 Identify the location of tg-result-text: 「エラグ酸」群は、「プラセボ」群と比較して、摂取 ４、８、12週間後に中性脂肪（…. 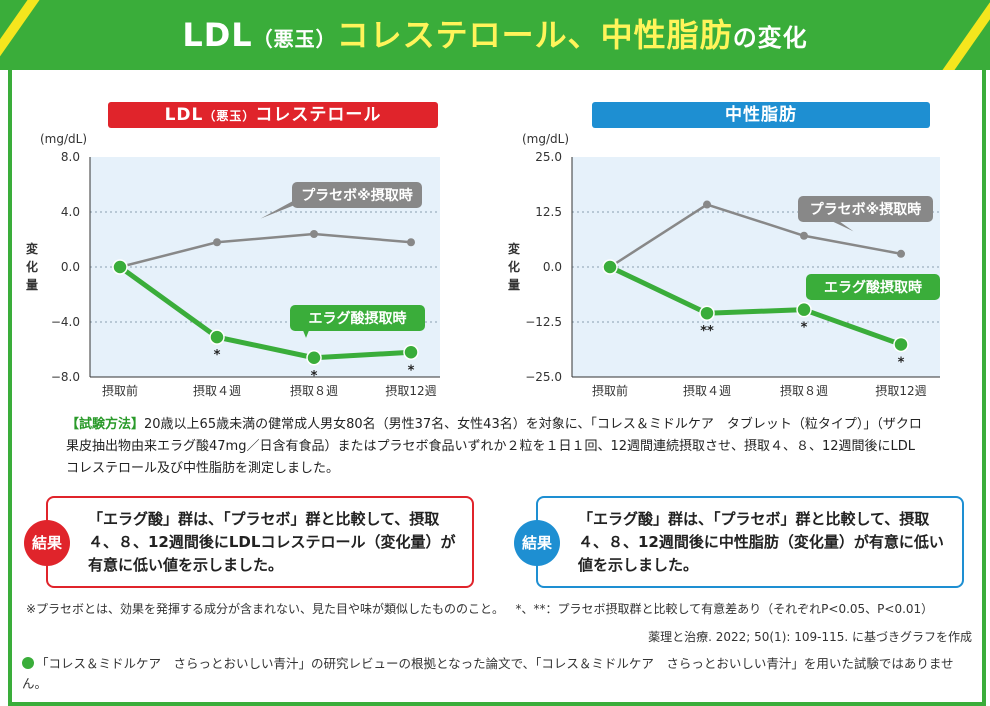
(761, 542).